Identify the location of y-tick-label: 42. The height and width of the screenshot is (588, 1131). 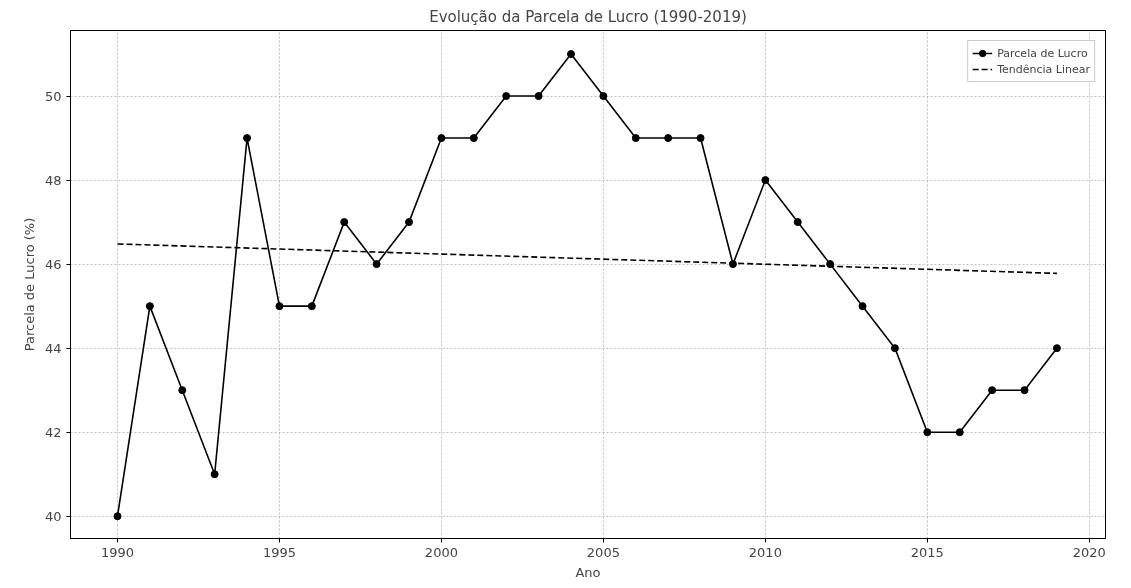
(53, 432).